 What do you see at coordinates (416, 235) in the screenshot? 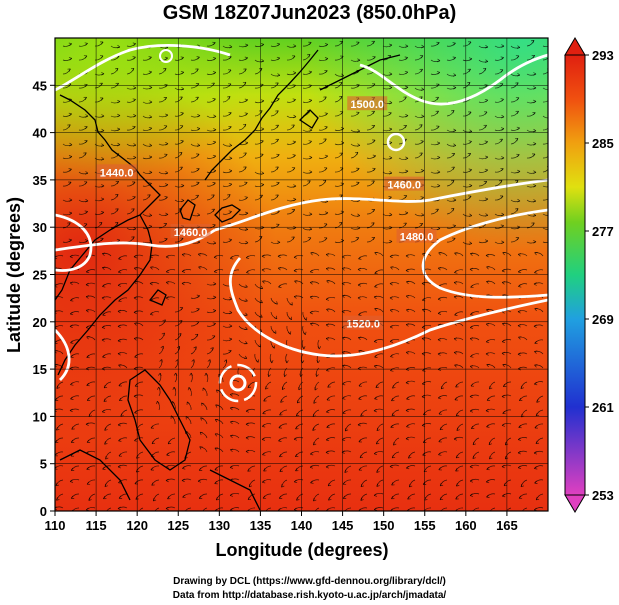
I see `contour-label-bg` at bounding box center [416, 235].